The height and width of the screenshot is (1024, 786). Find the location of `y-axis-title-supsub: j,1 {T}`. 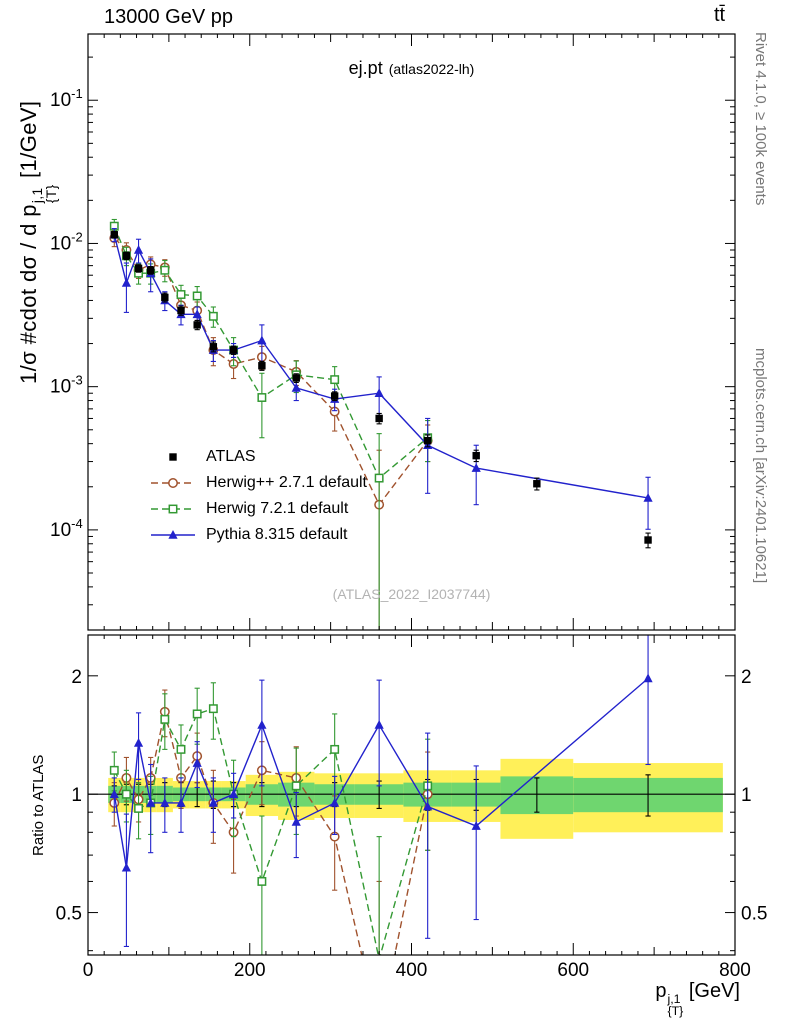

y-axis-title-supsub: j,1 {T} is located at coordinates (44, 194).